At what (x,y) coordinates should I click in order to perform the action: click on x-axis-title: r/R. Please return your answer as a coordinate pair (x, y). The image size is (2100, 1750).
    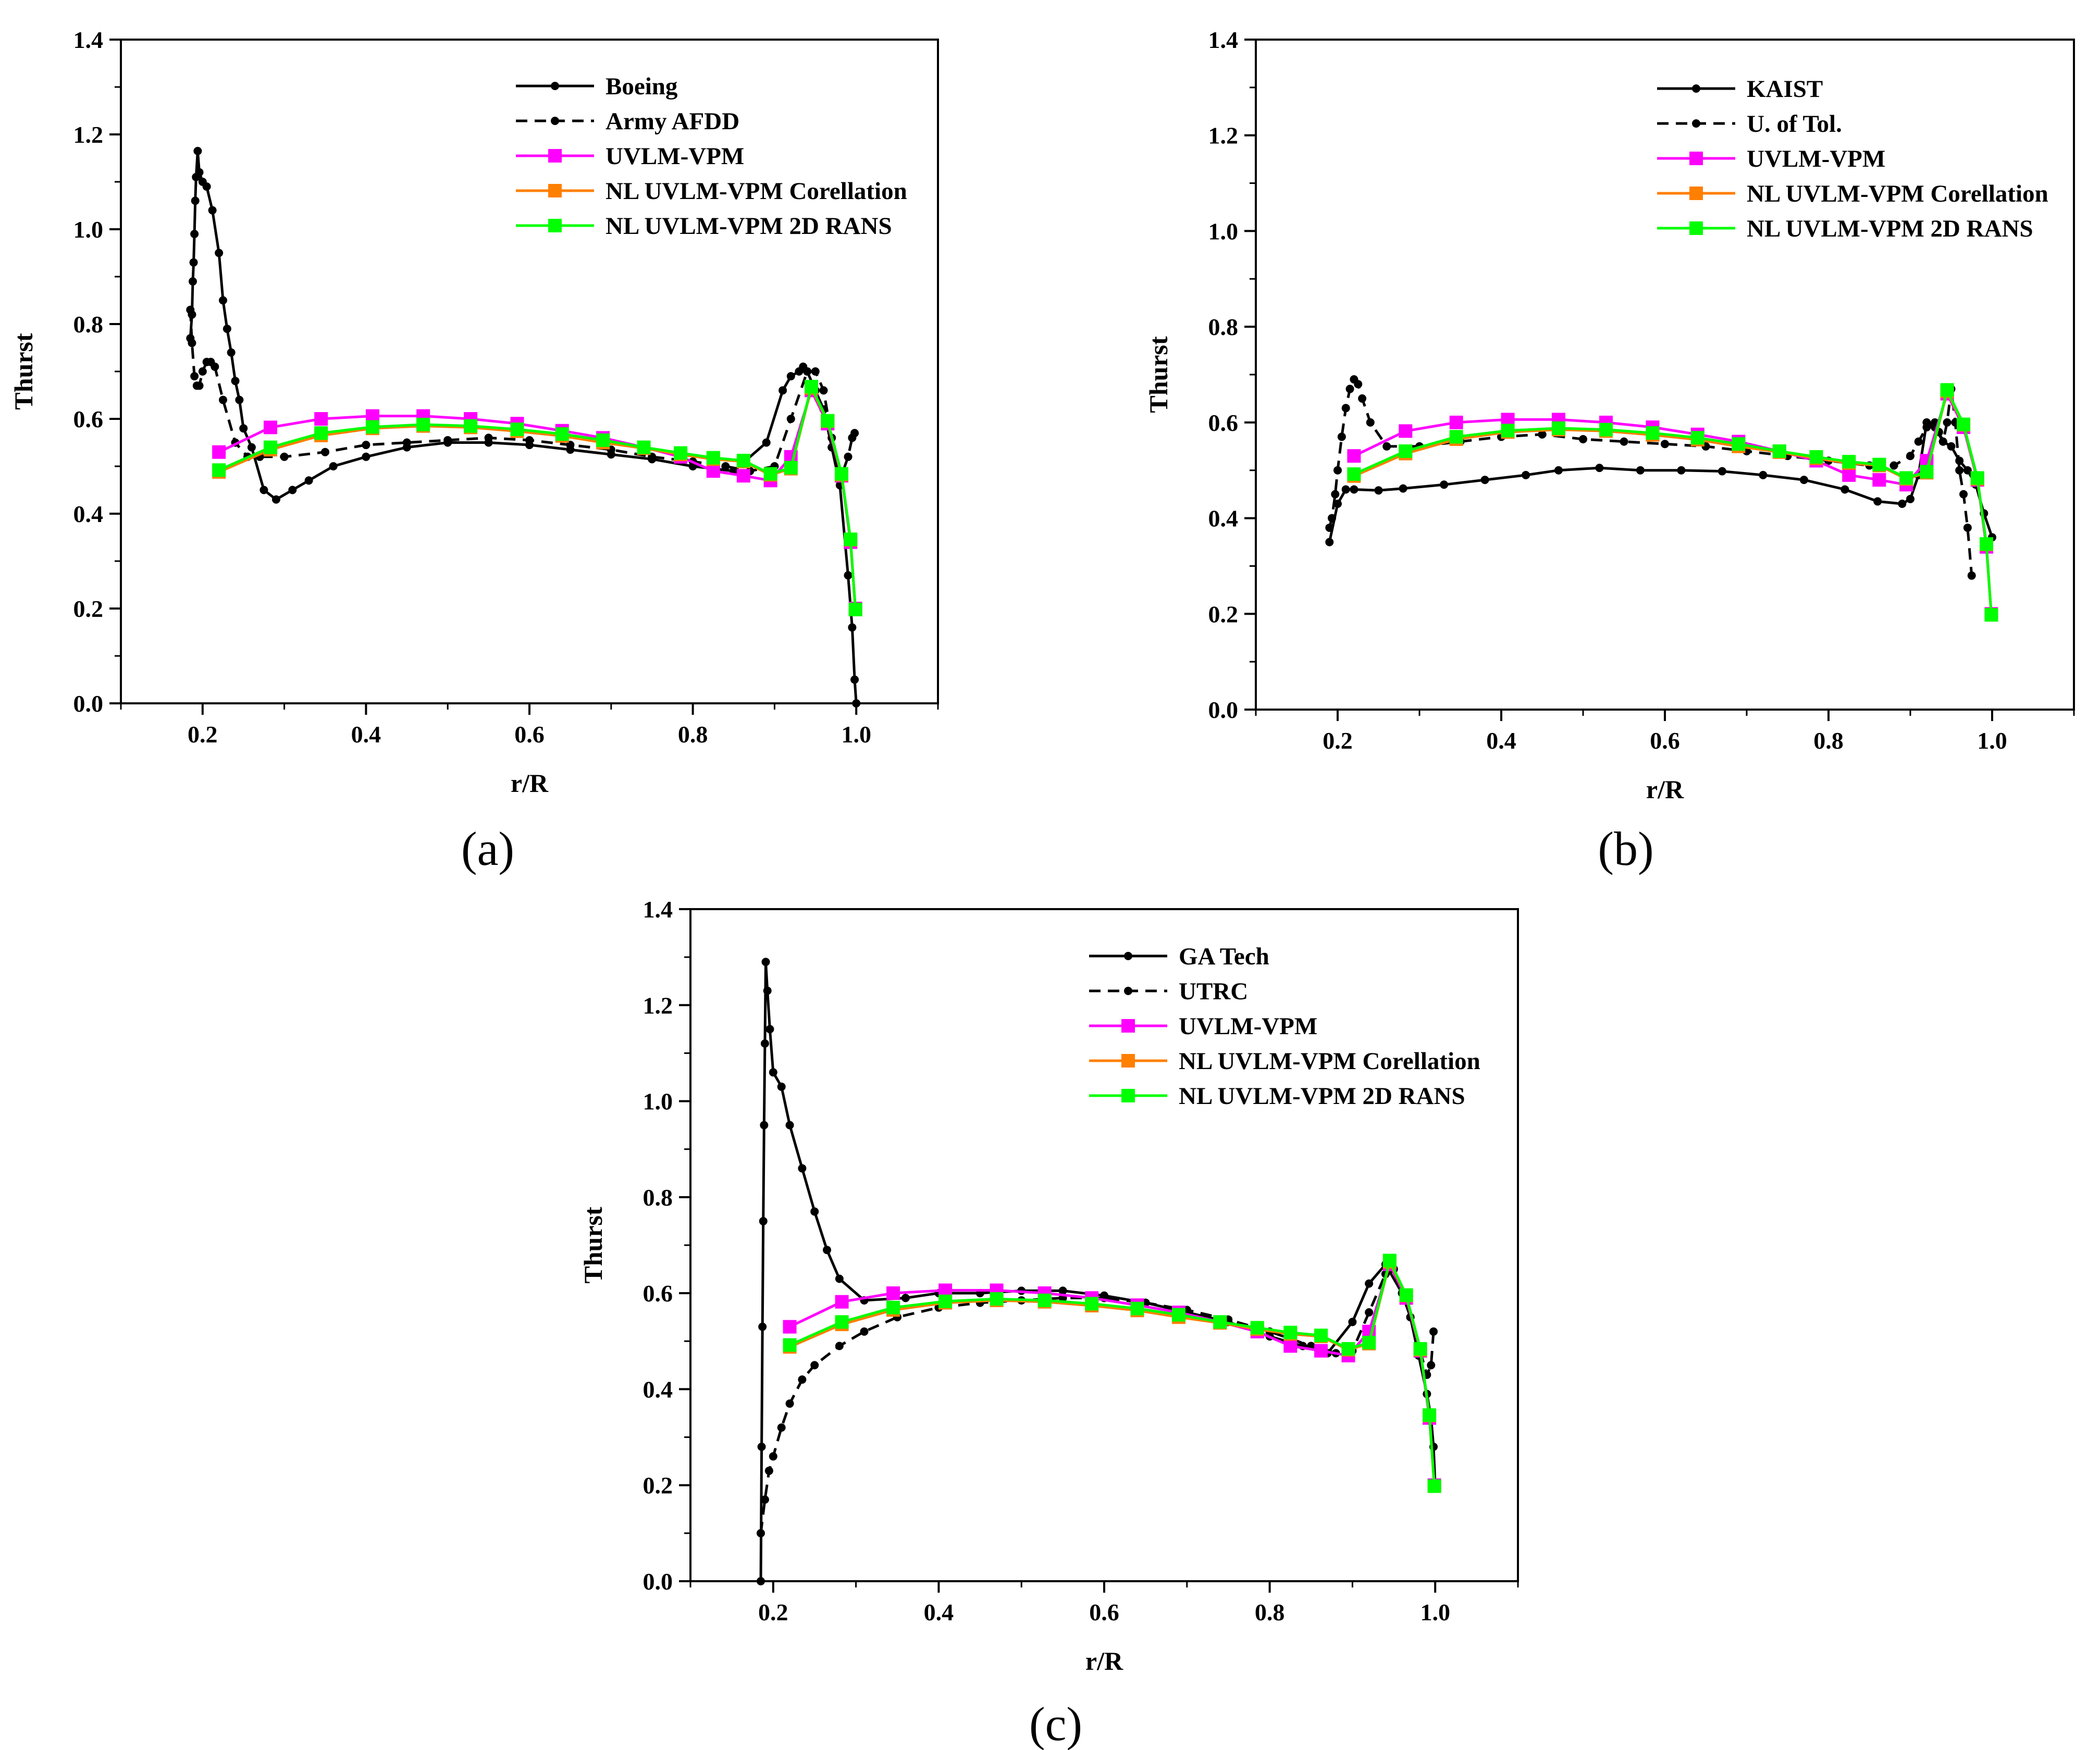
    Looking at the image, I should click on (1665, 789).